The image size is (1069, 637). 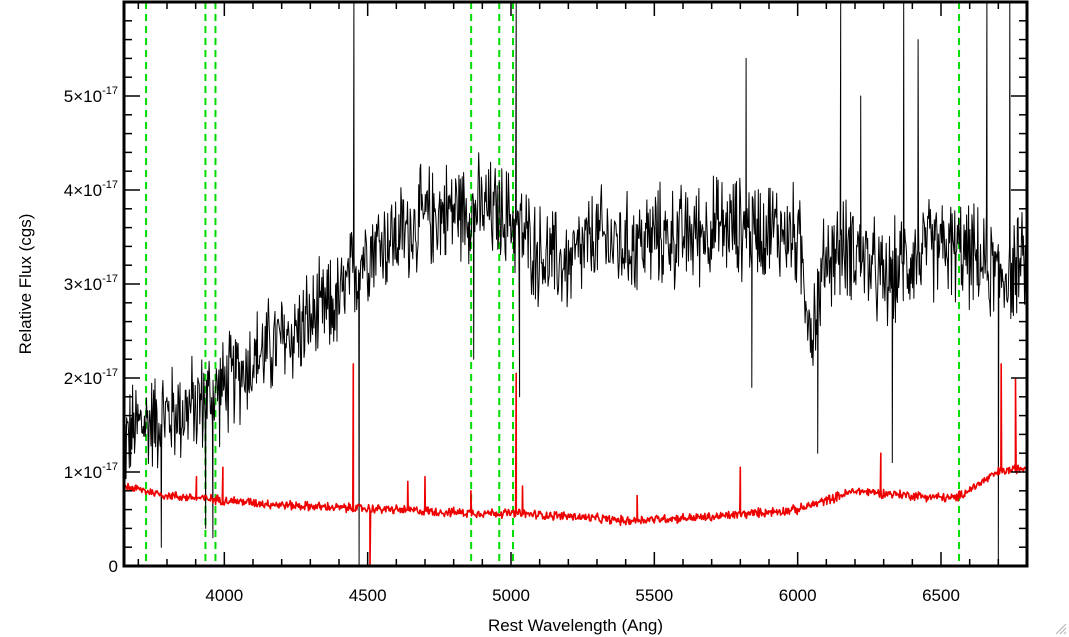 I want to click on x-tick-label: 4000, so click(x=224, y=595).